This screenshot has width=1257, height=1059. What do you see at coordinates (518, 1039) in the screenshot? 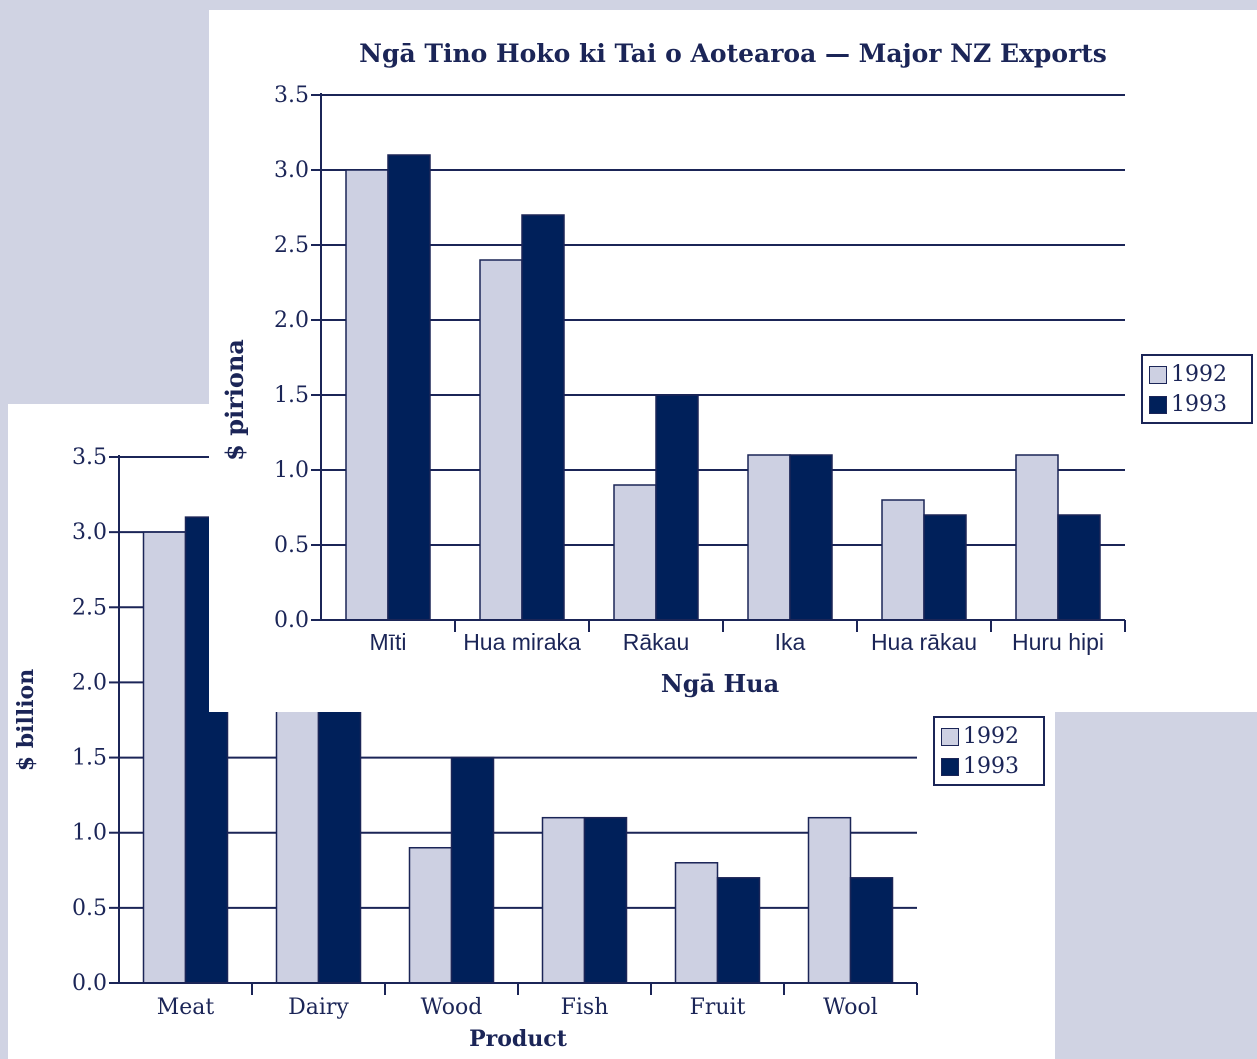
I see `x-axis-label: Product` at bounding box center [518, 1039].